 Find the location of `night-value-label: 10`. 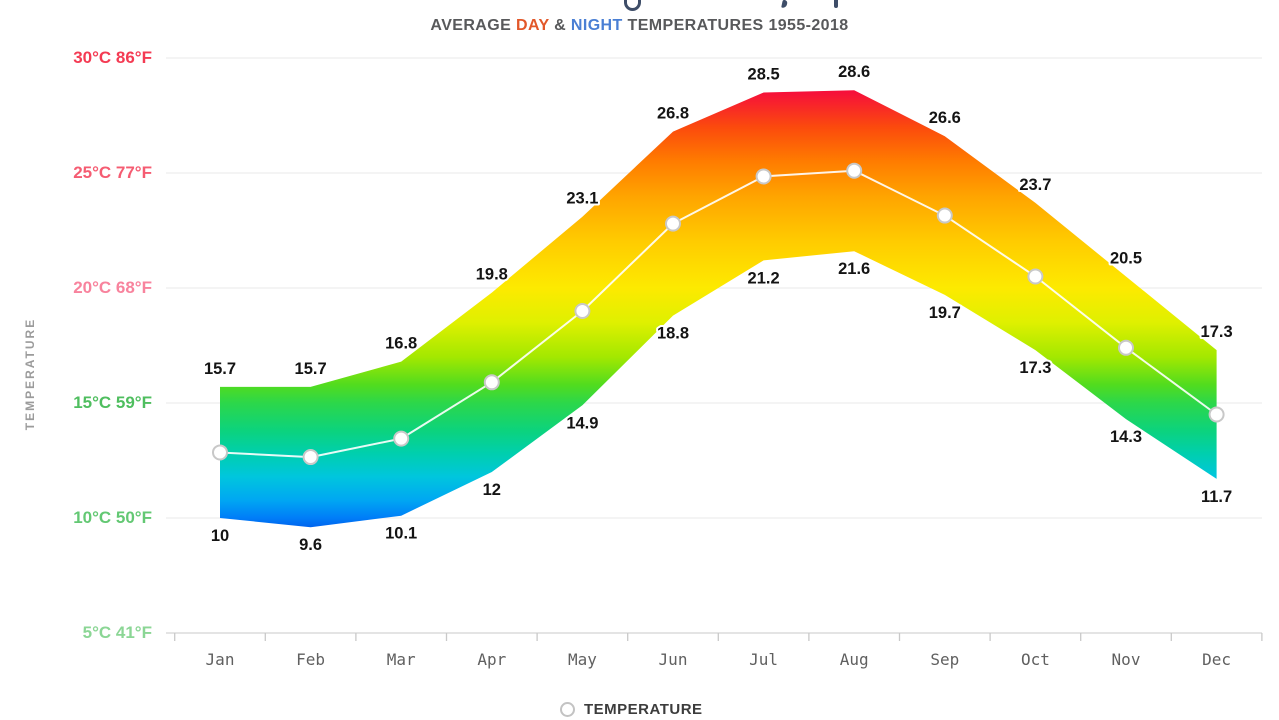

night-value-label: 10 is located at coordinates (220, 536).